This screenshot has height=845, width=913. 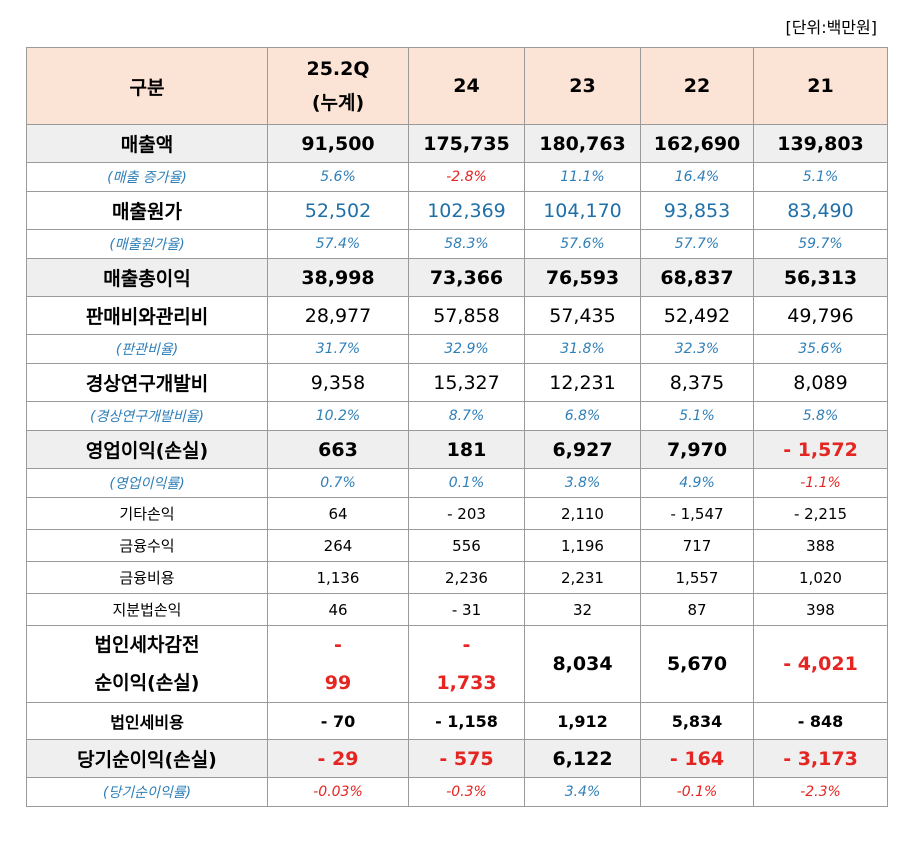 What do you see at coordinates (582, 177) in the screenshot?
I see `cell: 11.1%` at bounding box center [582, 177].